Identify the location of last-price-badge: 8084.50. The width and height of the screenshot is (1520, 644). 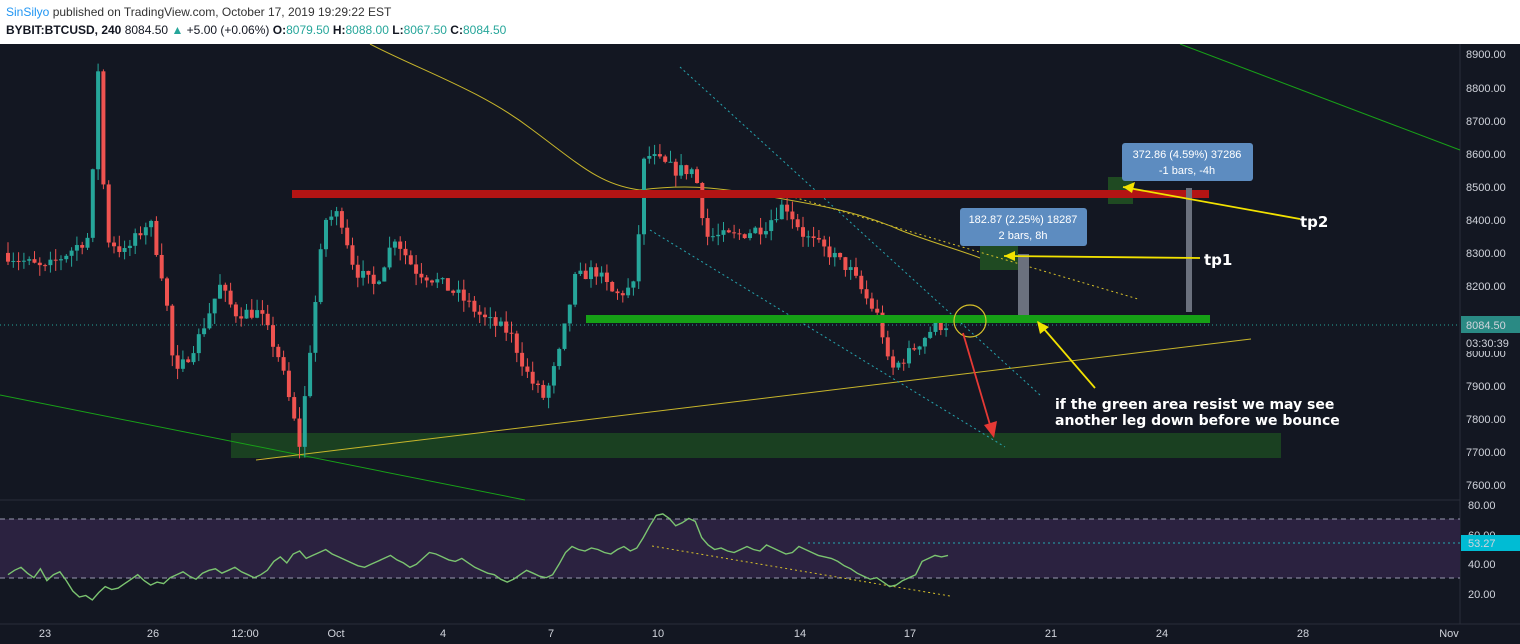
(1490, 324).